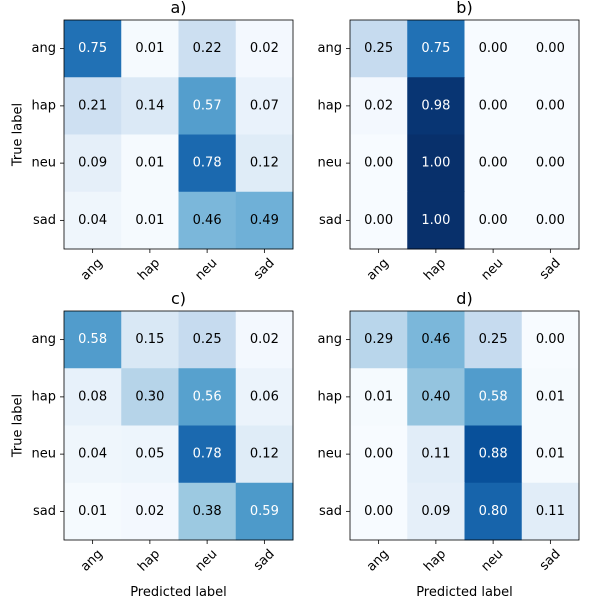 The image size is (600, 600). I want to click on panel-d-cell-r0-c1, so click(436, 340).